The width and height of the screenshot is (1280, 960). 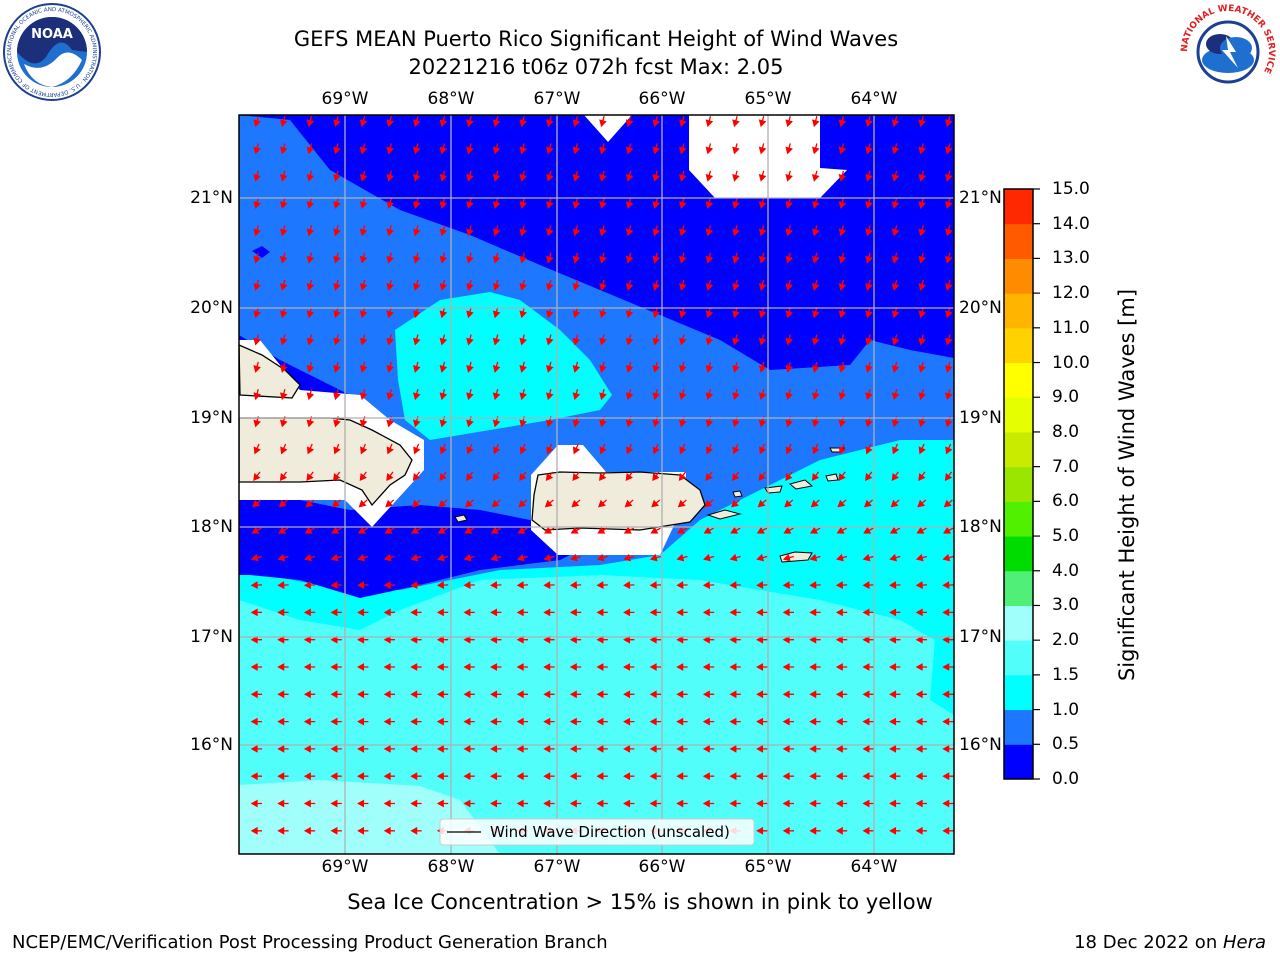 I want to click on nws-logo: NATIONAL WEATHER SERVICE, so click(x=1228, y=52).